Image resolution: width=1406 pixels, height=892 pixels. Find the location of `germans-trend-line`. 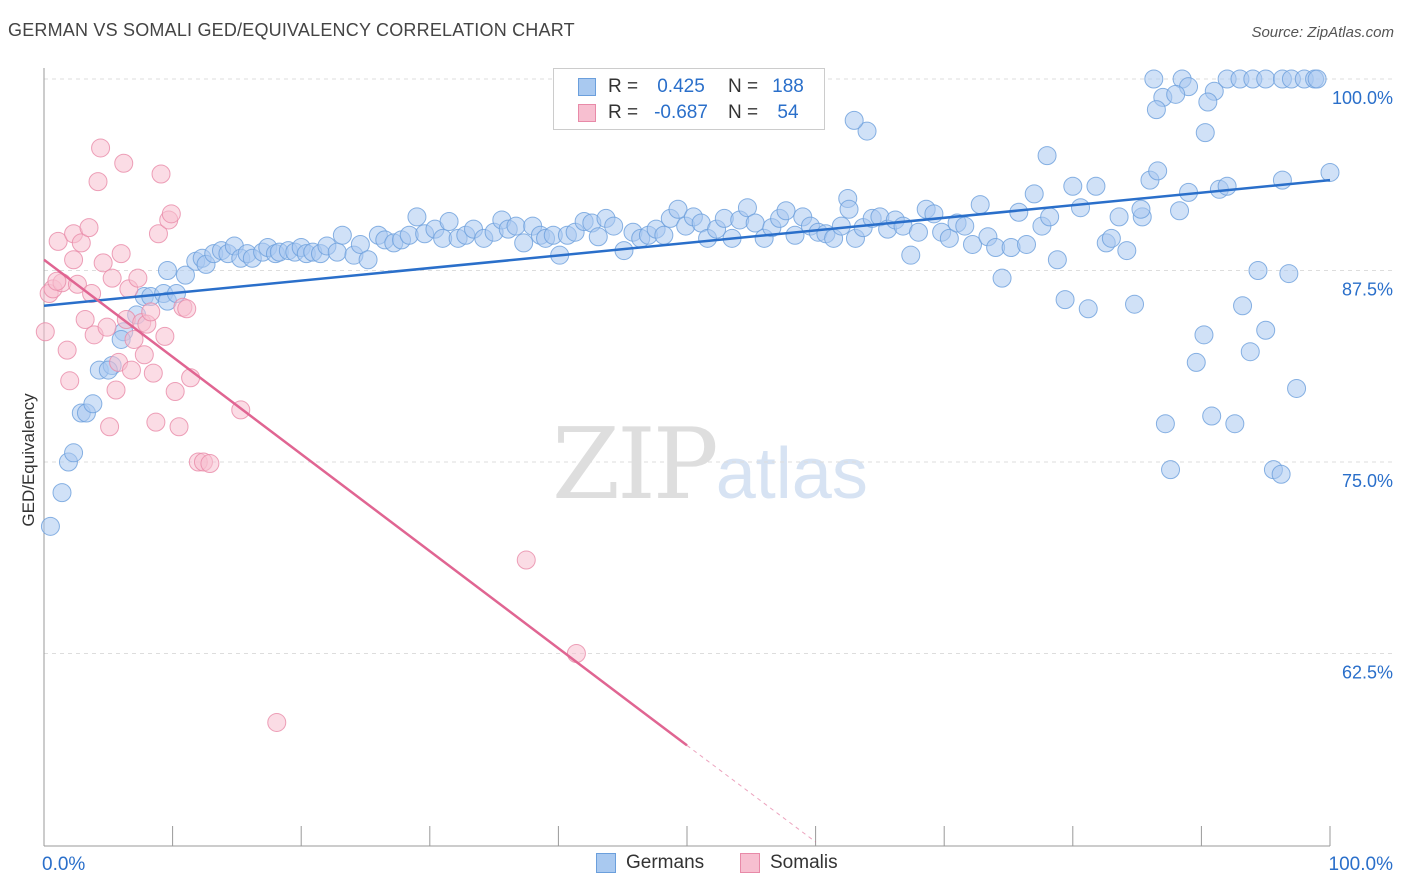

germans-trend-line is located at coordinates (687, 242).